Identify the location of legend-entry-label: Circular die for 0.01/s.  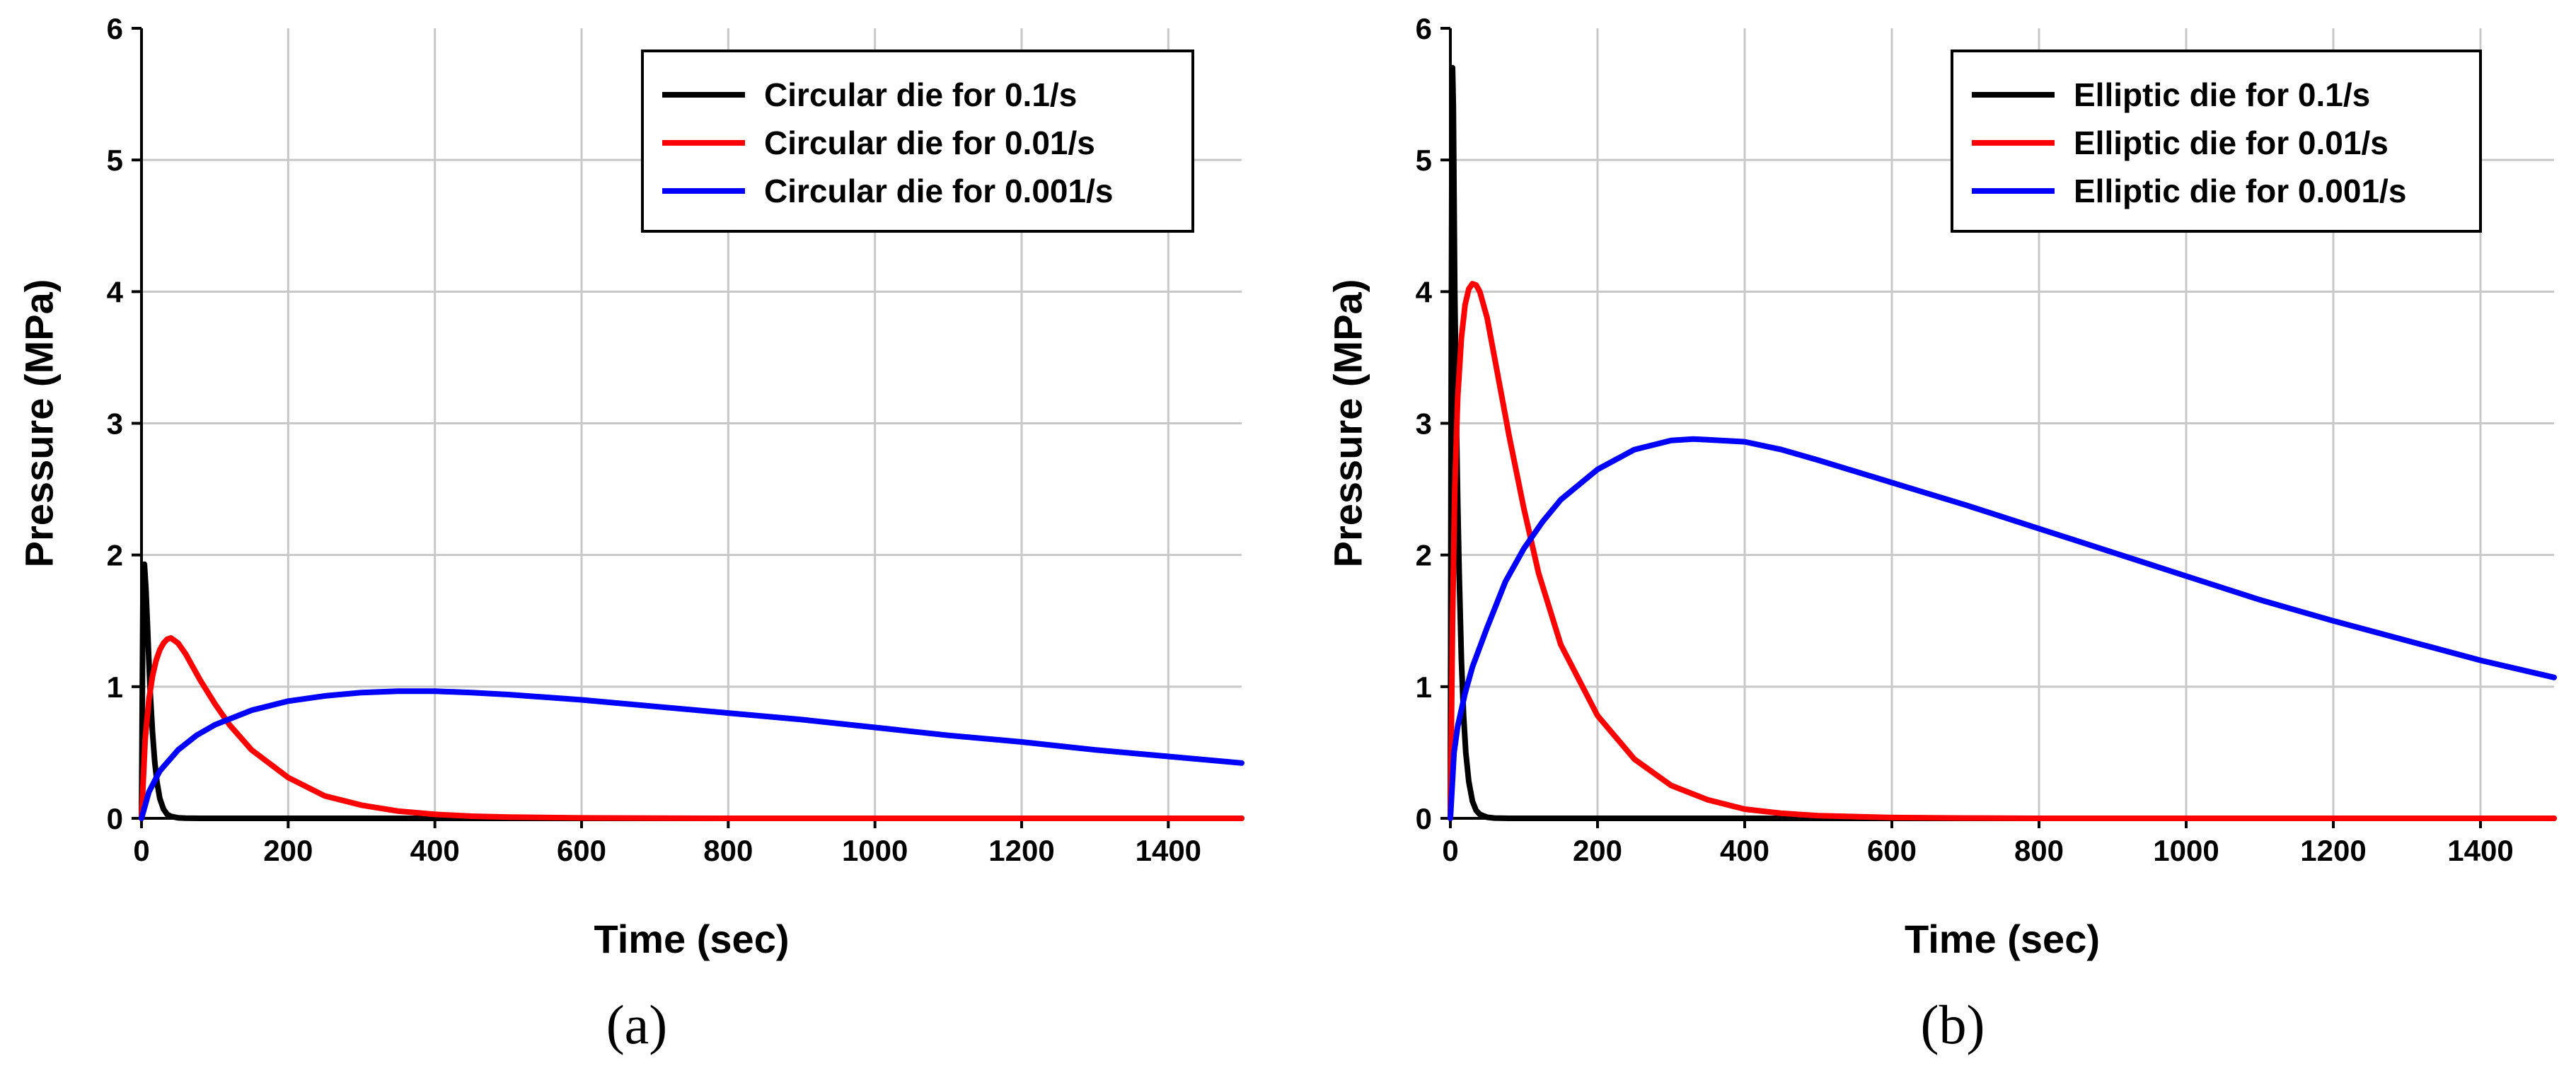
(929, 142).